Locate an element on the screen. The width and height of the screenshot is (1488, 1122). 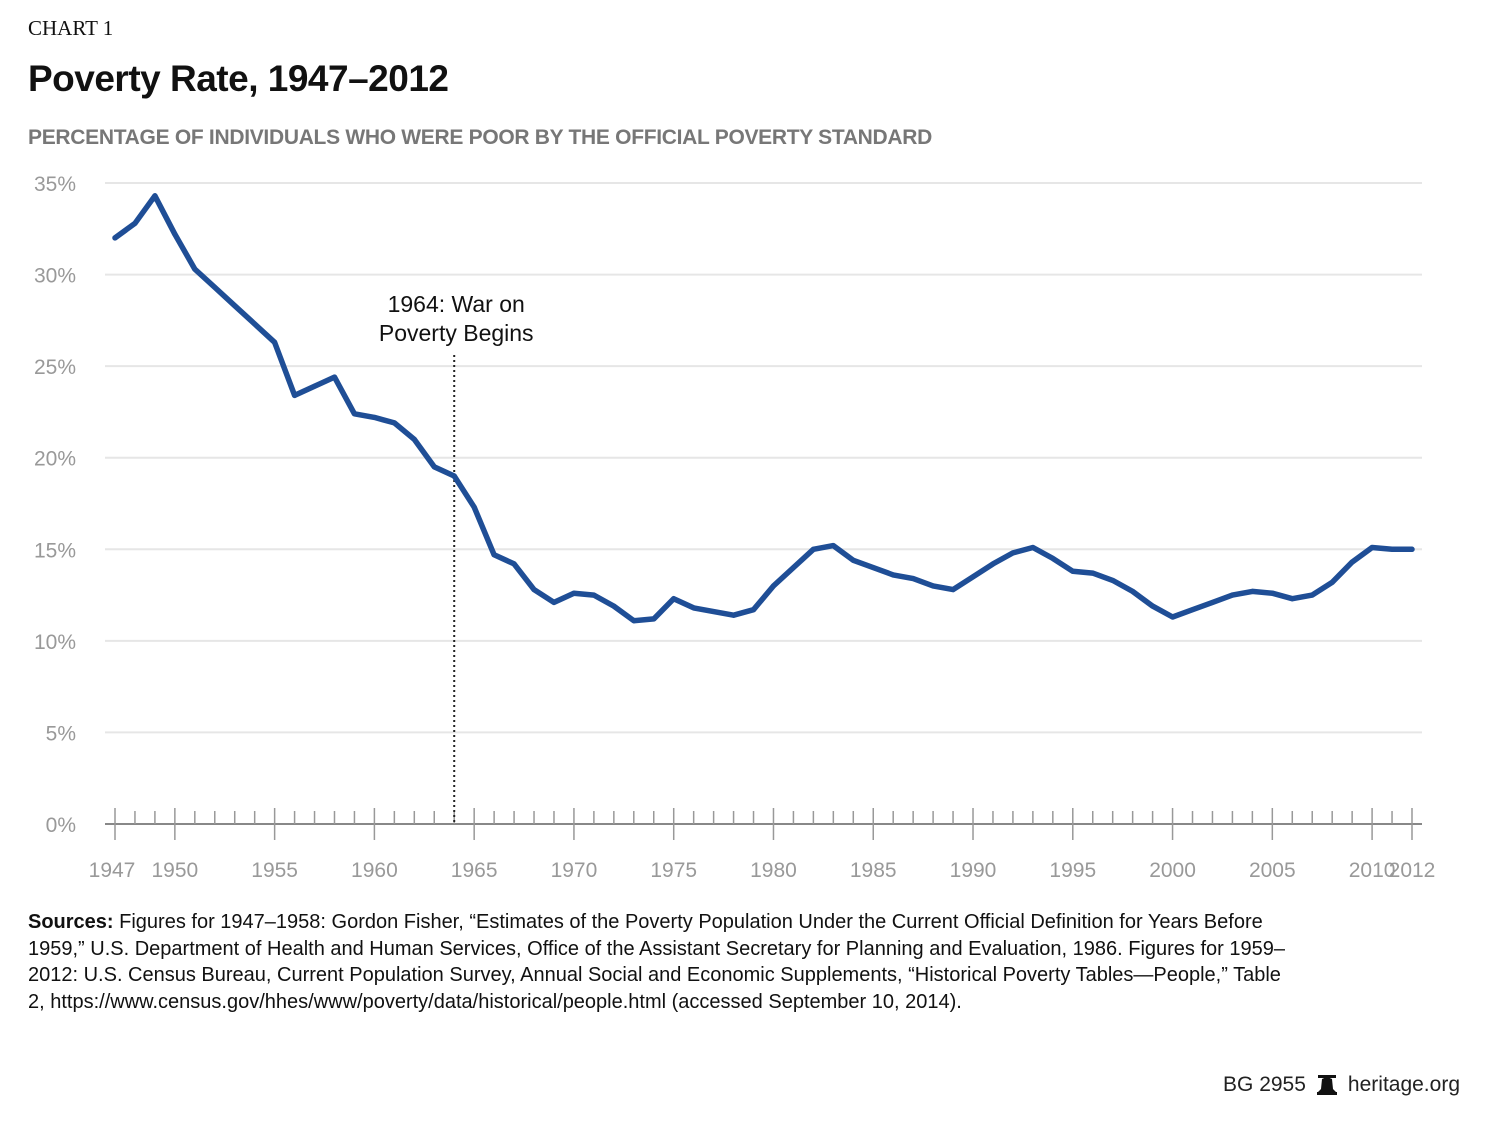
annotation-text: 1964: War on is located at coordinates (456, 304).